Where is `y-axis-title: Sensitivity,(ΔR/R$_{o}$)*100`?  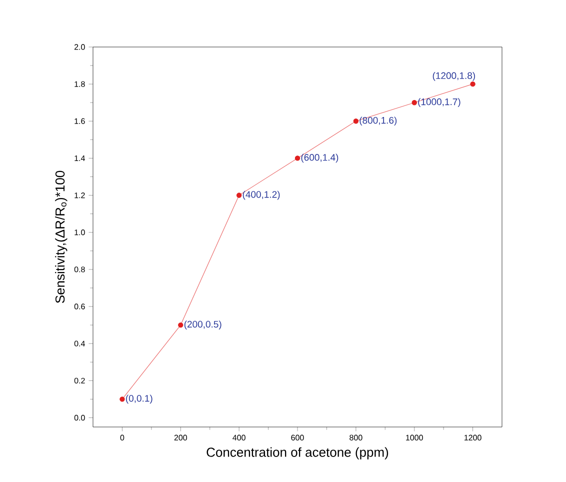
y-axis-title: Sensitivity,(ΔR/R$_{o}$)*100 is located at coordinates (61, 236).